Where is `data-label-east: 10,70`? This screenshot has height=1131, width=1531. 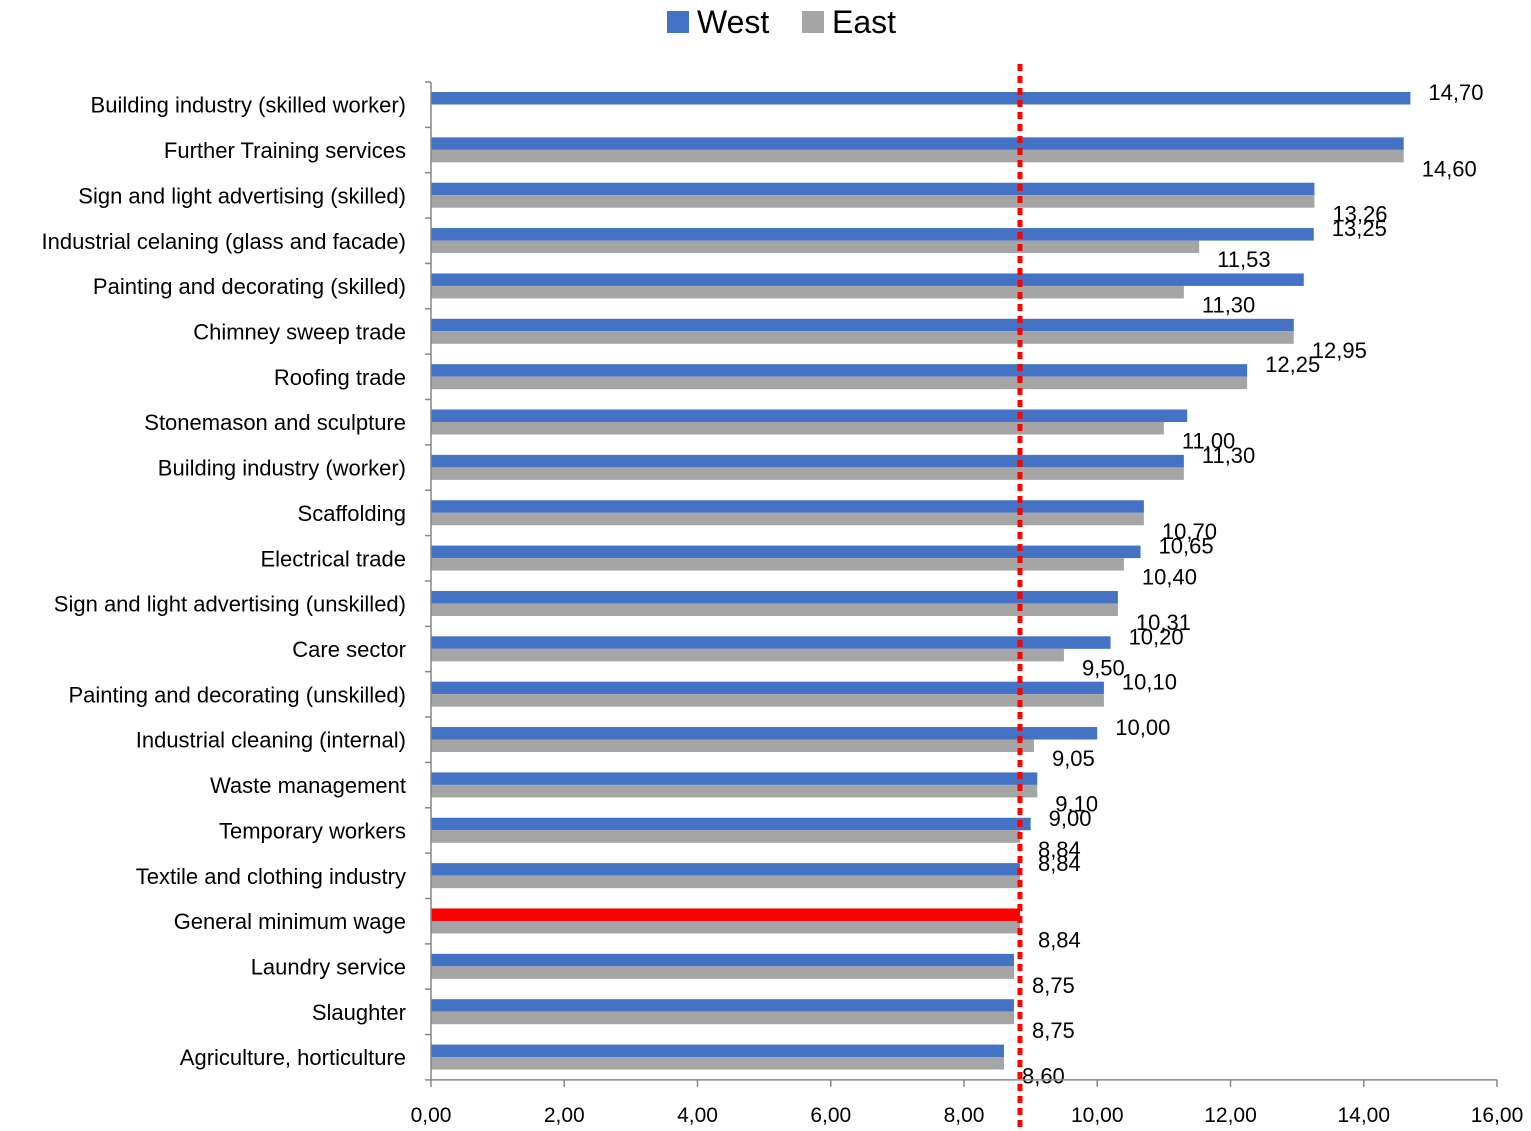 data-label-east: 10,70 is located at coordinates (1189, 531).